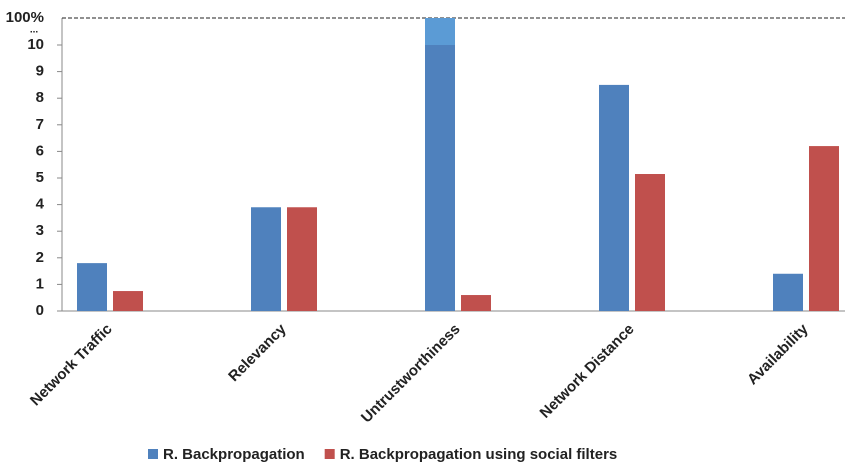 Image resolution: width=848 pixels, height=469 pixels. I want to click on y-tick-label: 8, so click(40, 97).